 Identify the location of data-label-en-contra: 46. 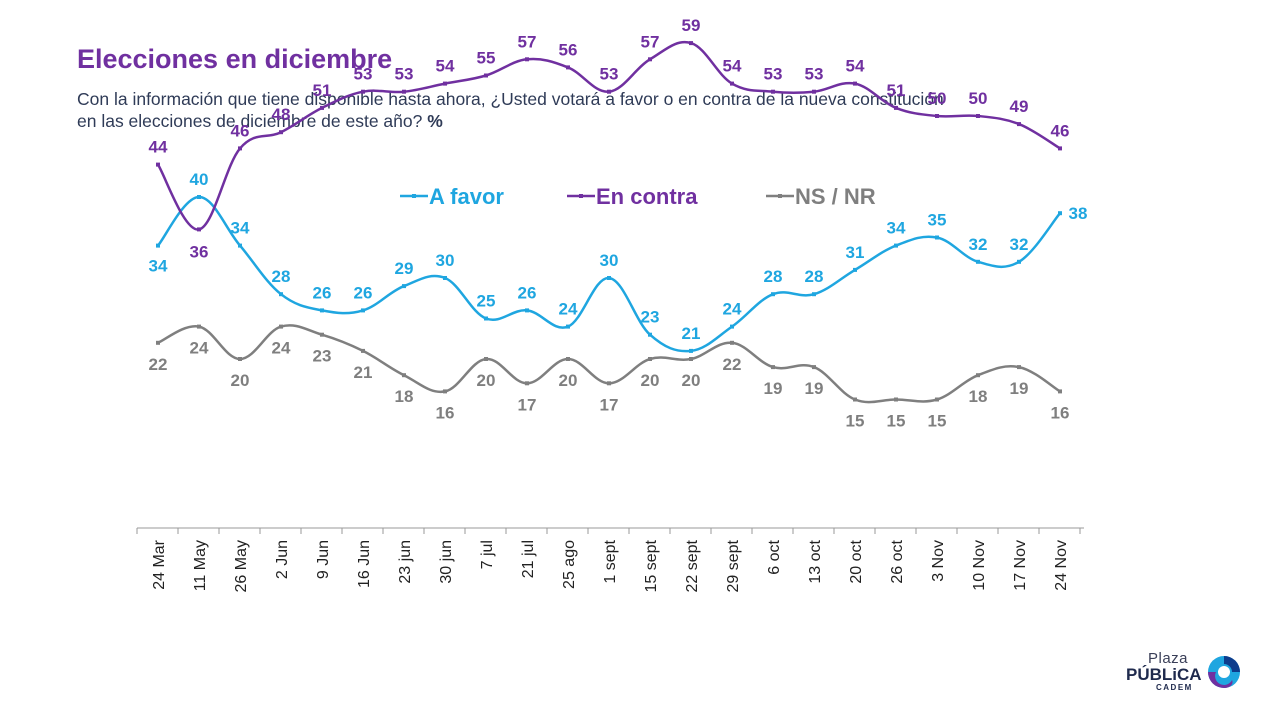
(1060, 130).